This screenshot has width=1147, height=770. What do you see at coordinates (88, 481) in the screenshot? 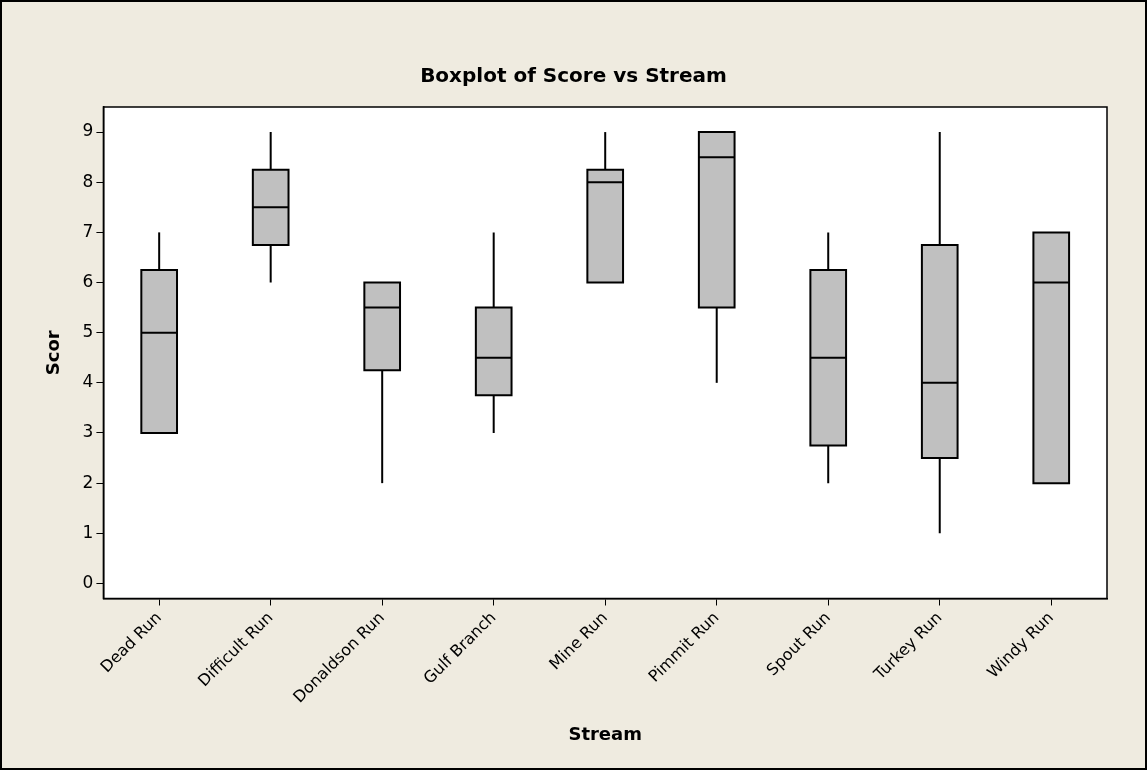
I see `y-tick-label: 2` at bounding box center [88, 481].